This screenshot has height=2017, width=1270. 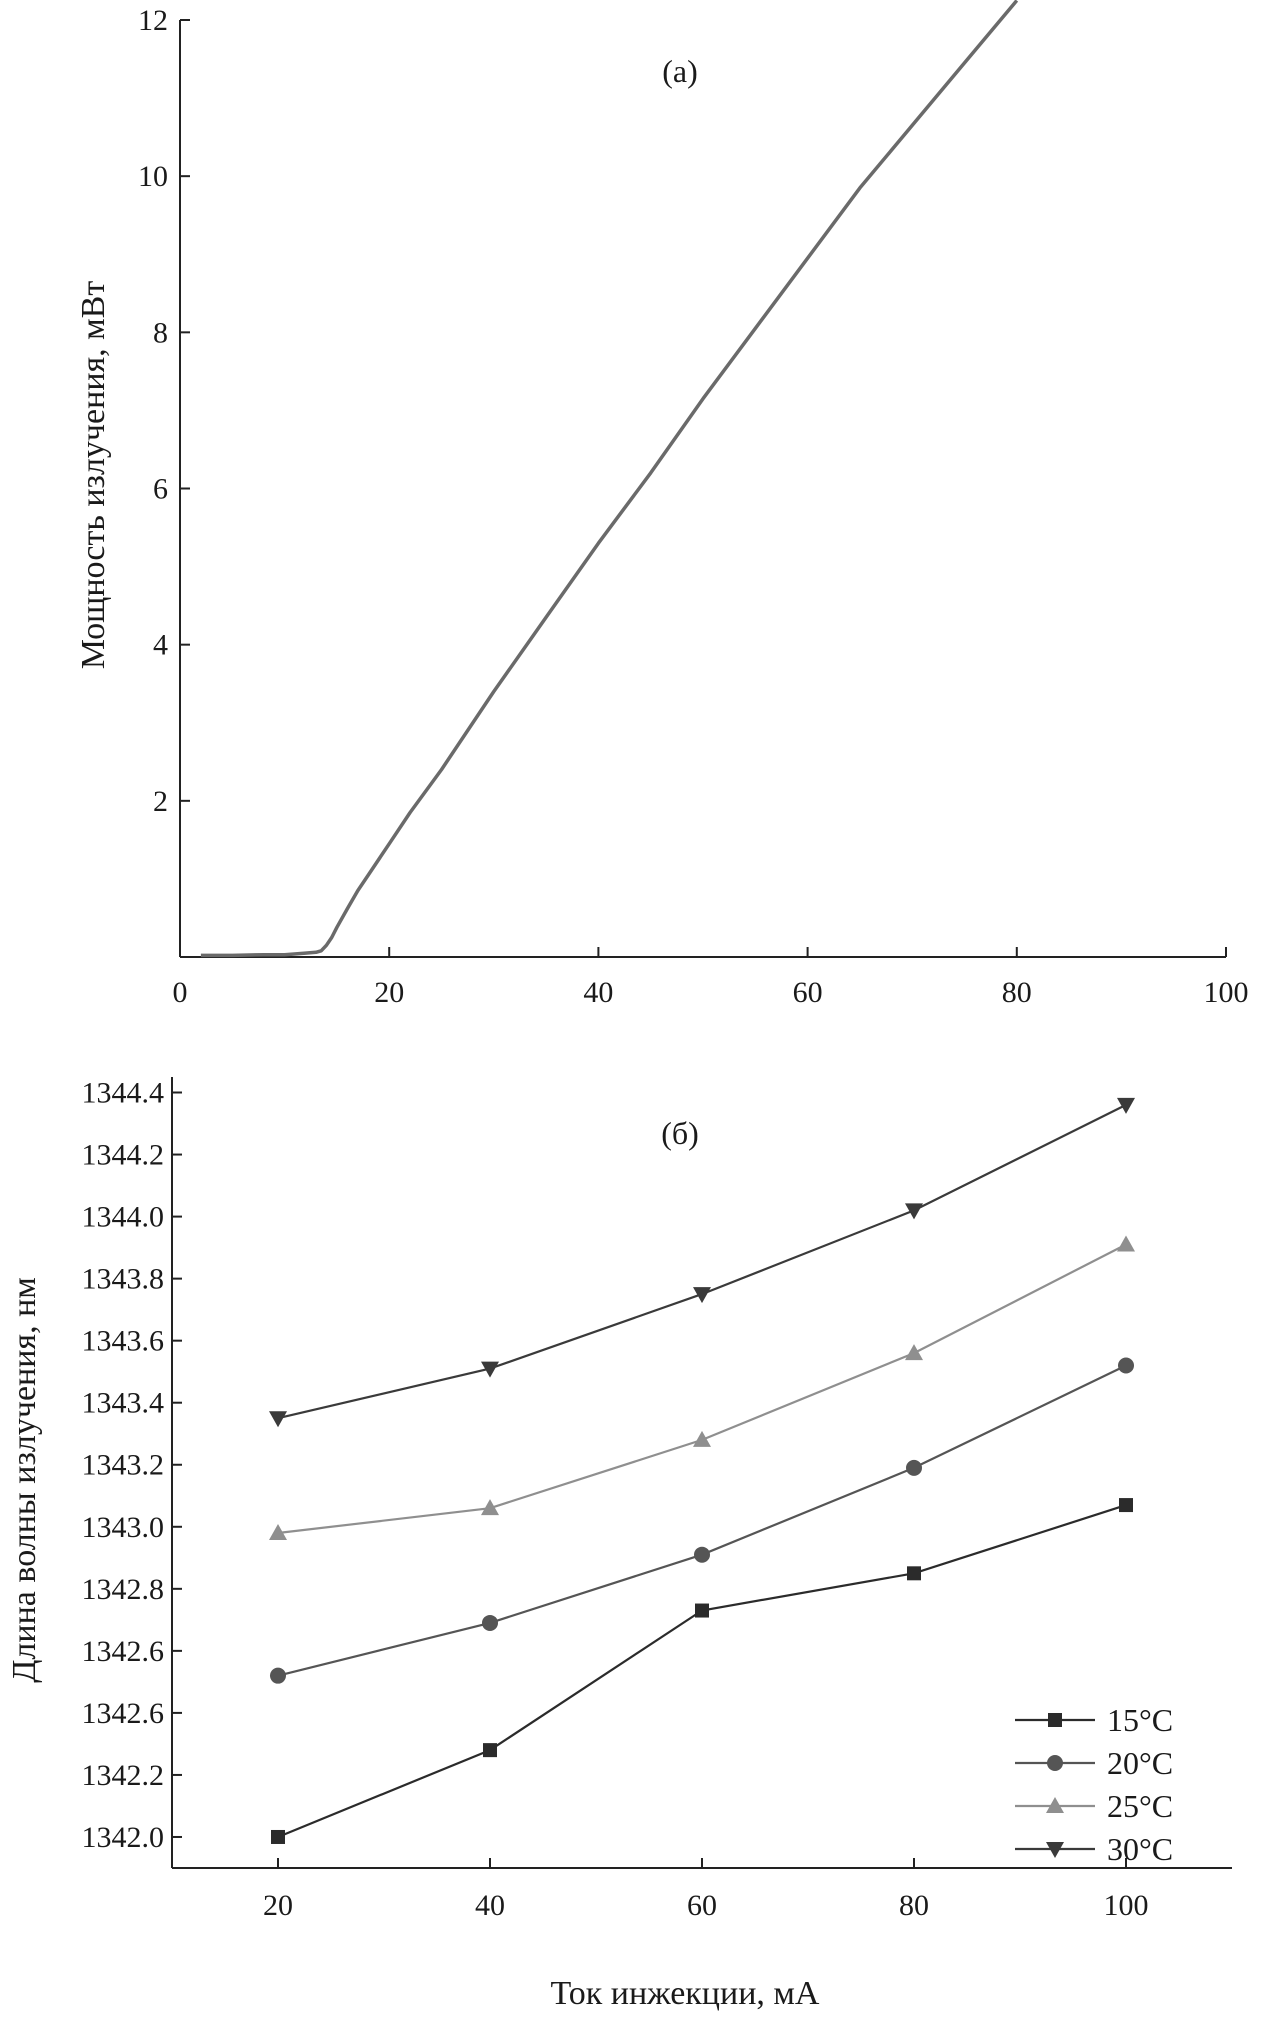 I want to click on y-tick-label: 1343.8, so click(x=123, y=1279).